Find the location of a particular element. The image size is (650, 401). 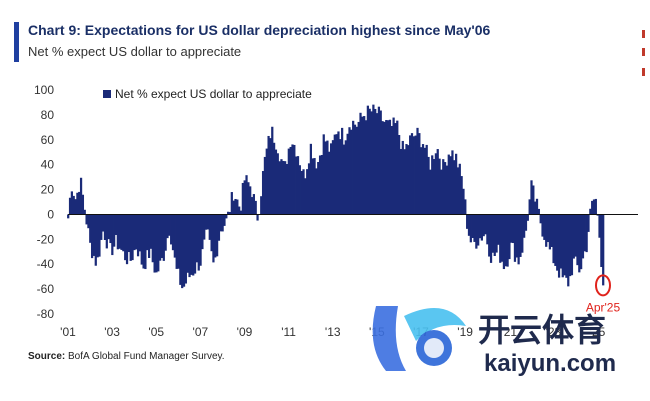

chart-subtitle: Net % expect US dollar to appreciate is located at coordinates (135, 51).